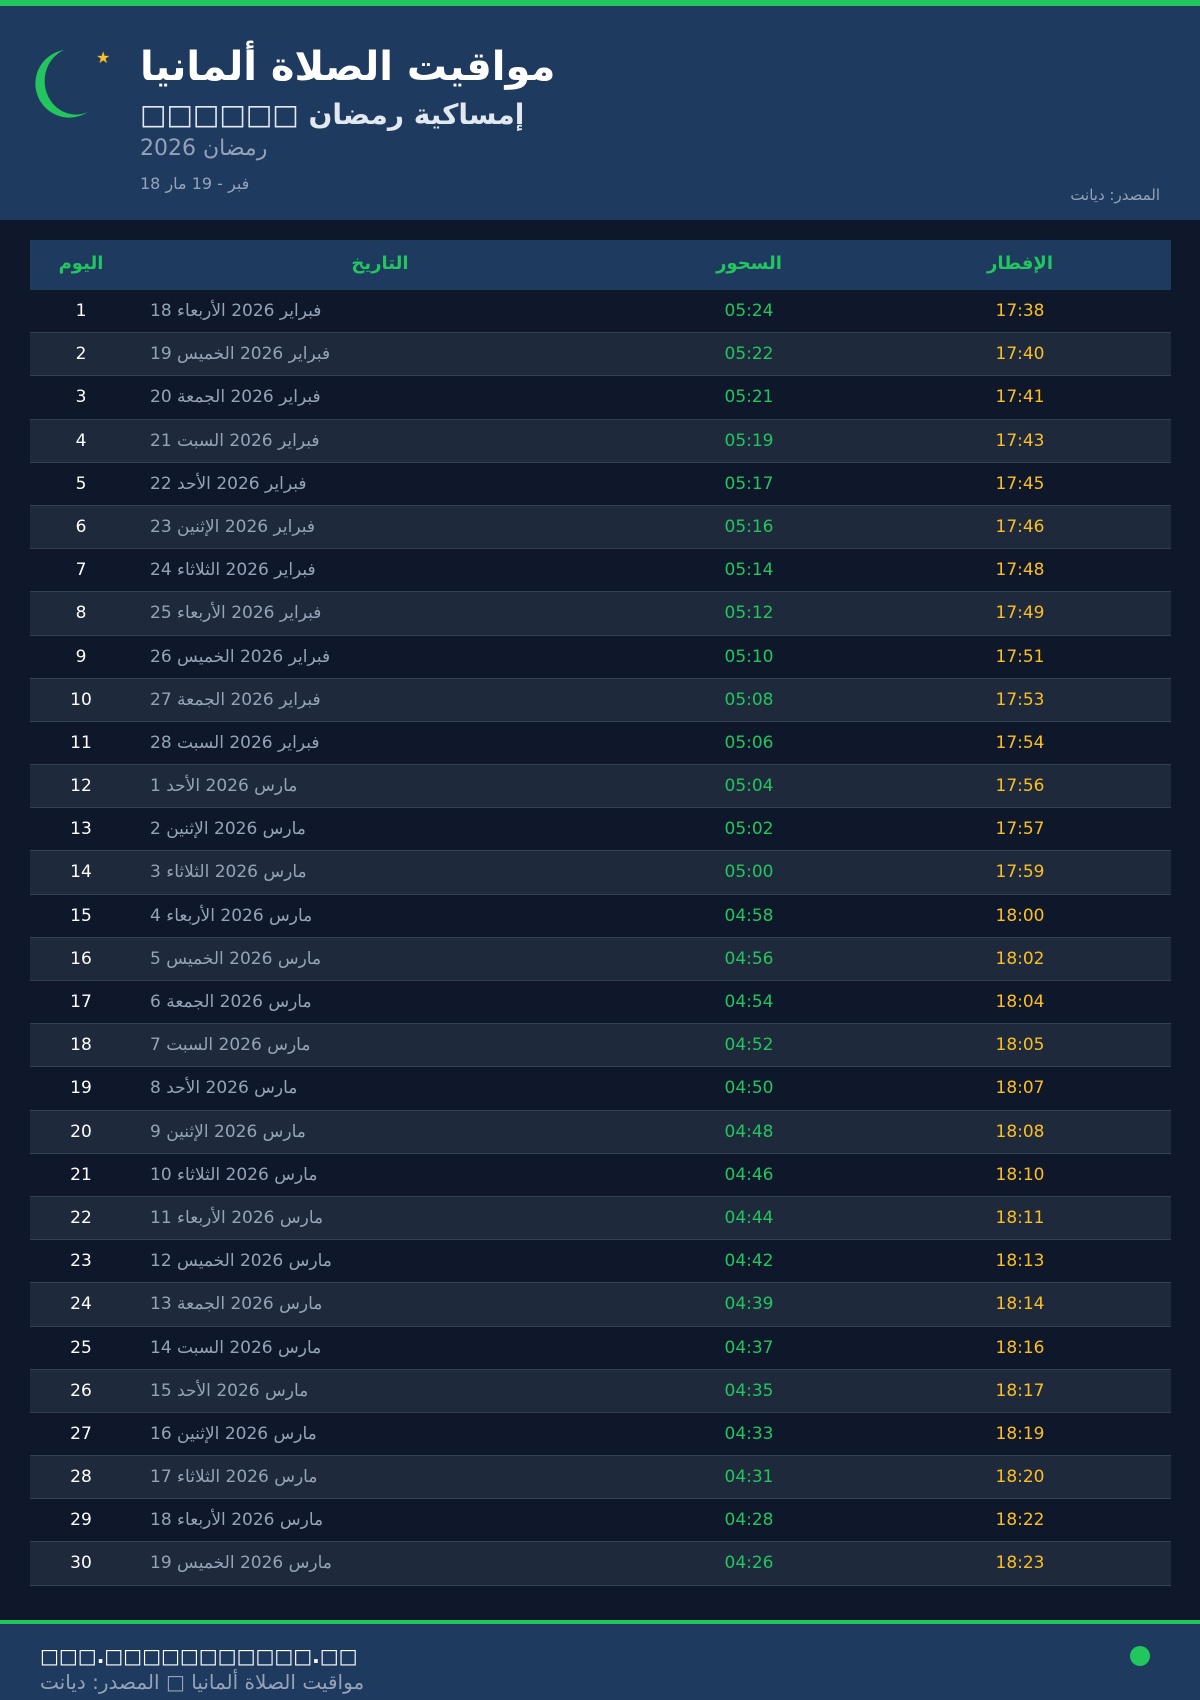 The height and width of the screenshot is (1700, 1200). Describe the element at coordinates (749, 1002) in the screenshot. I see `suhoor-cell: 04:54` at that location.